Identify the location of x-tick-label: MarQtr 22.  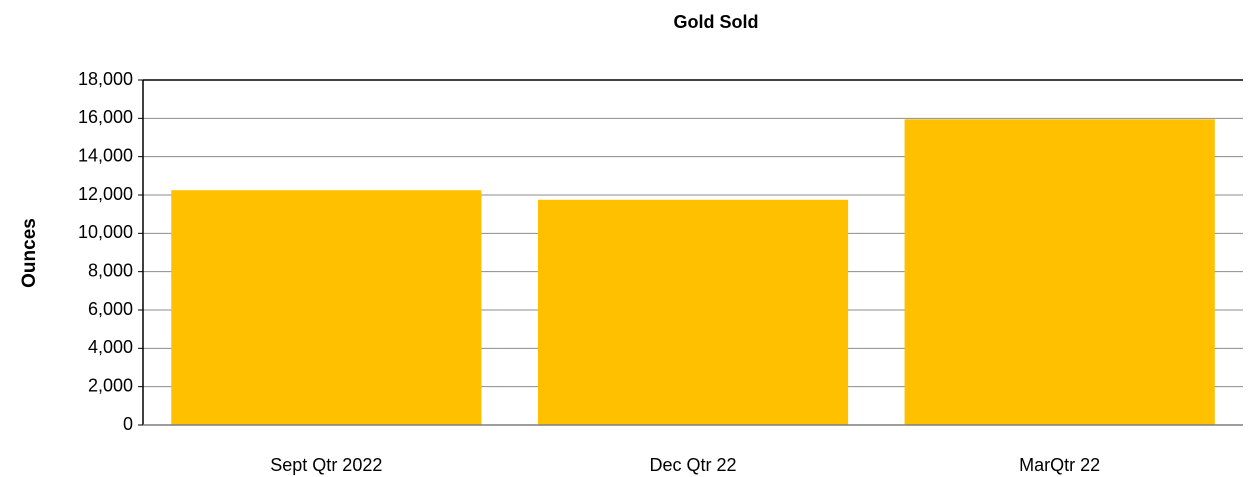
(1059, 465).